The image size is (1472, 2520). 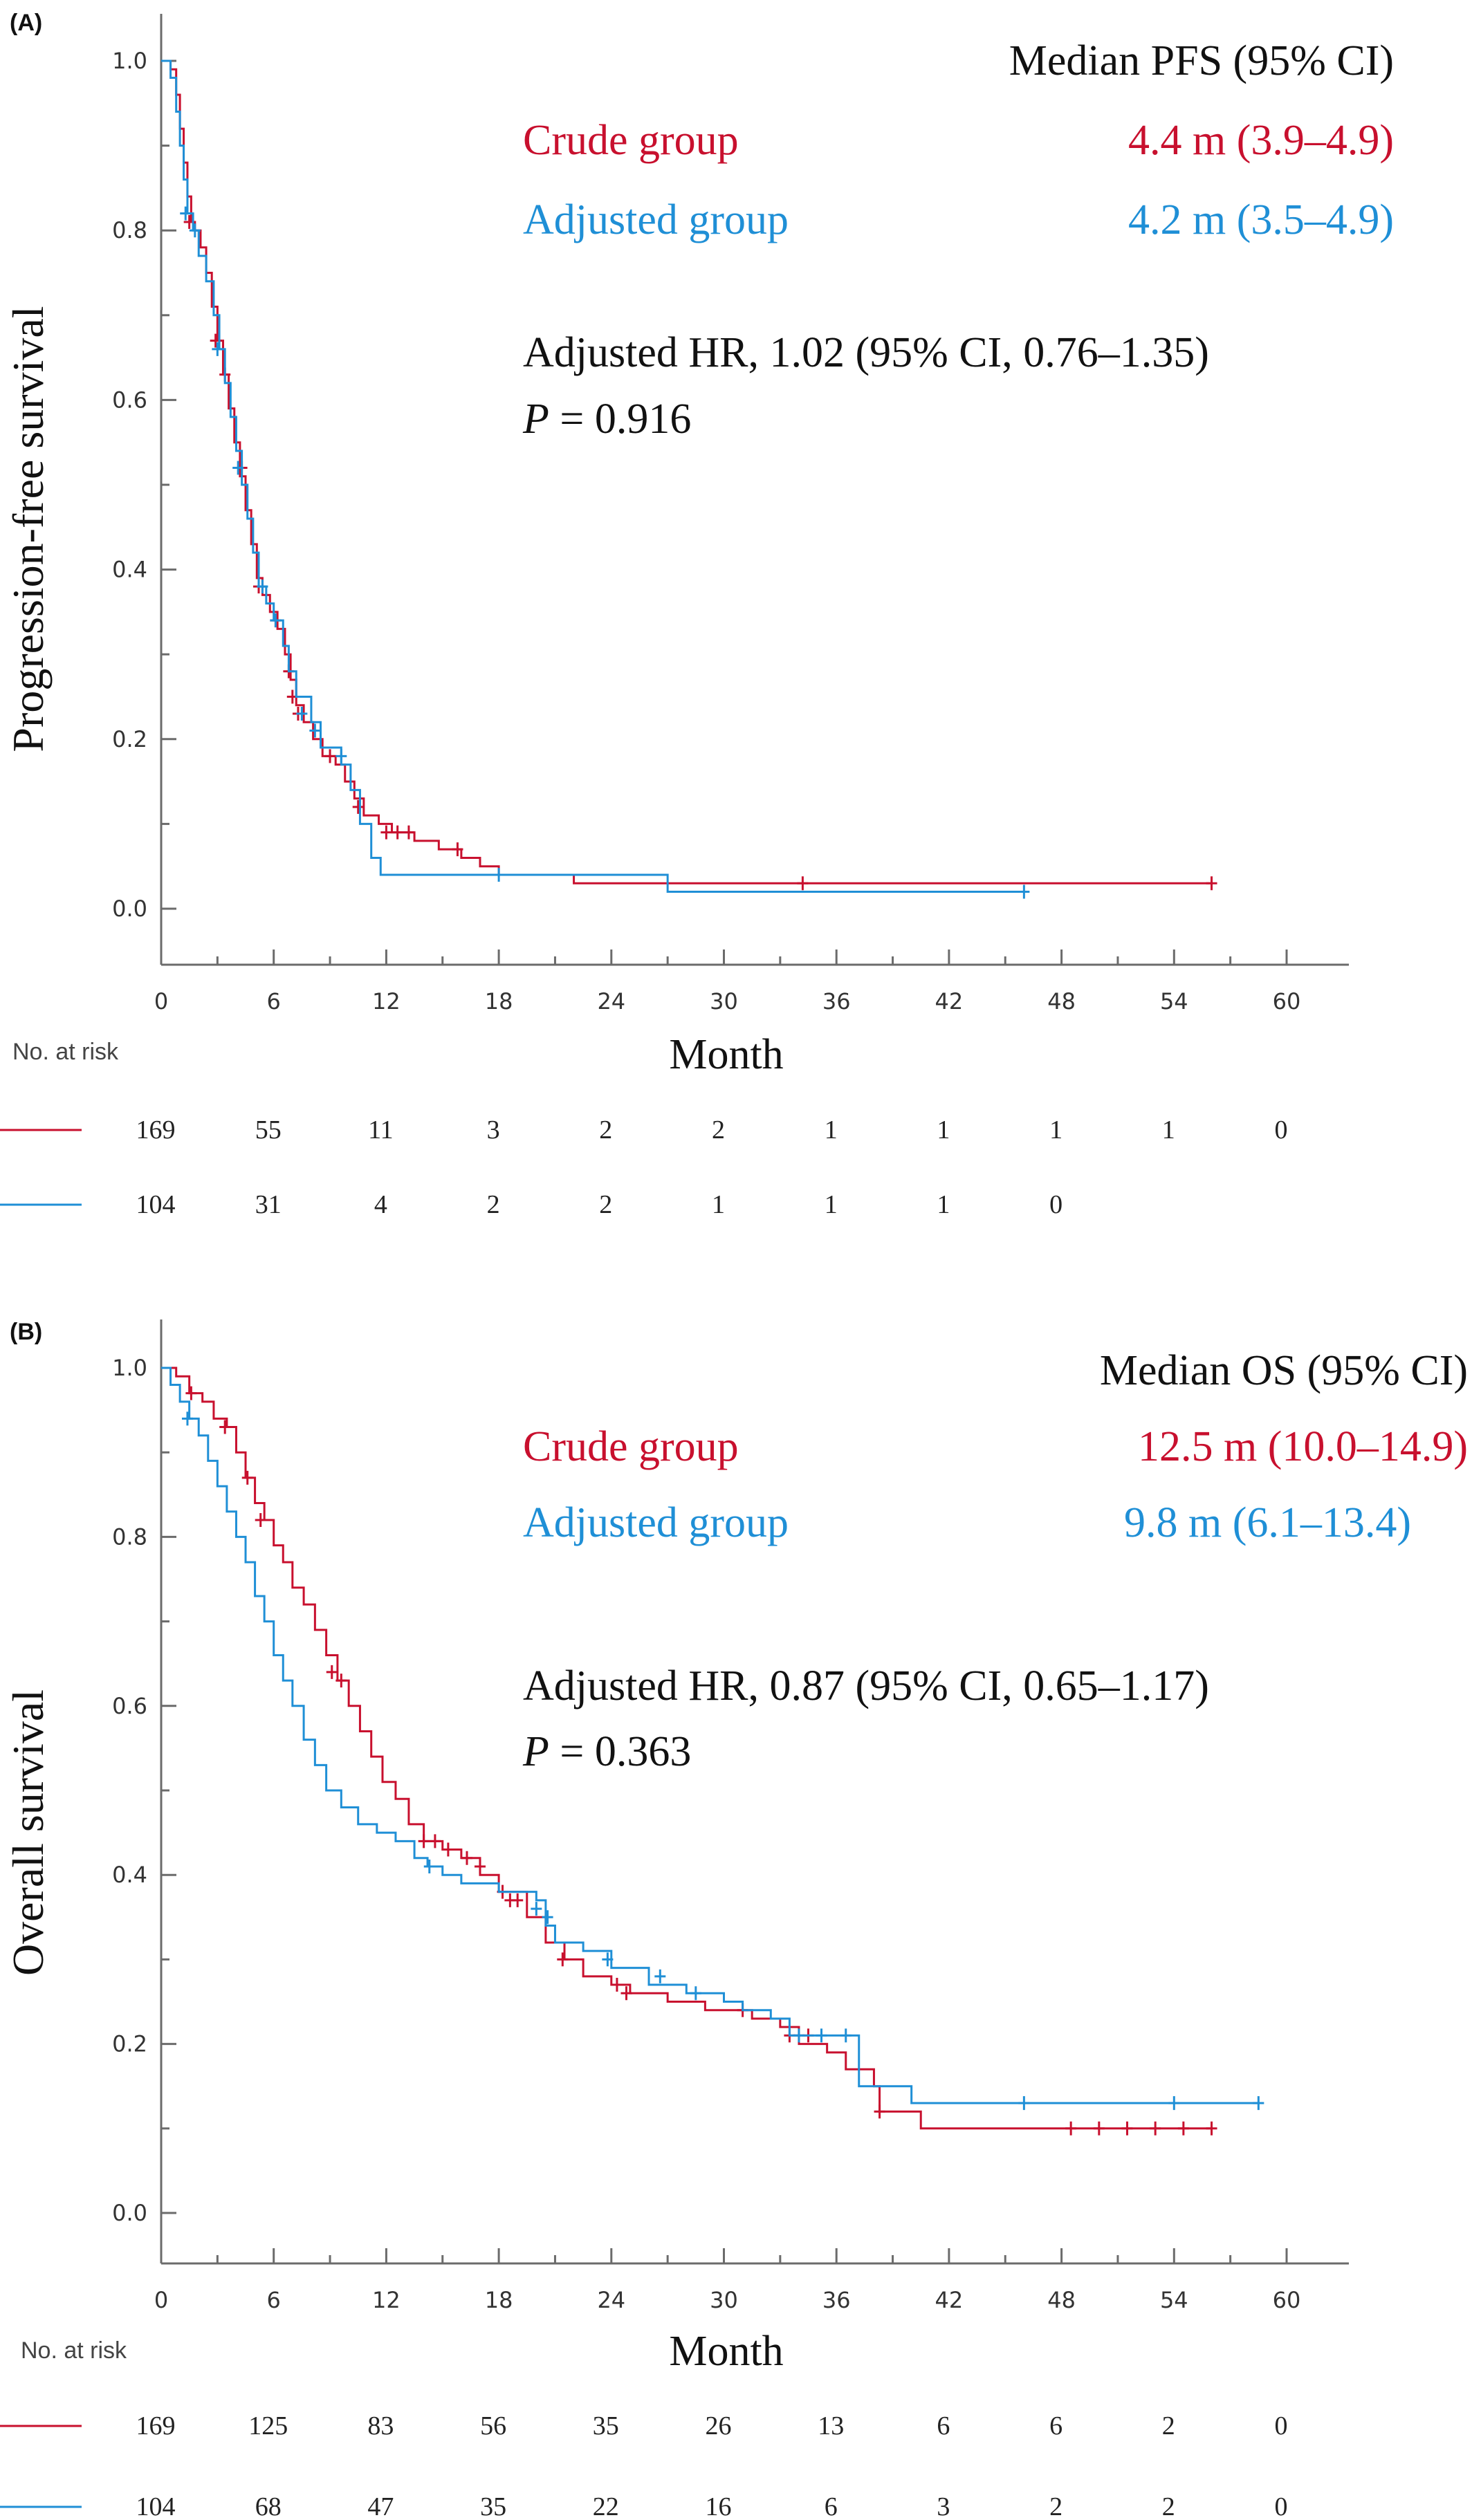 What do you see at coordinates (268, 2506) in the screenshot?
I see `risk-count: 68` at bounding box center [268, 2506].